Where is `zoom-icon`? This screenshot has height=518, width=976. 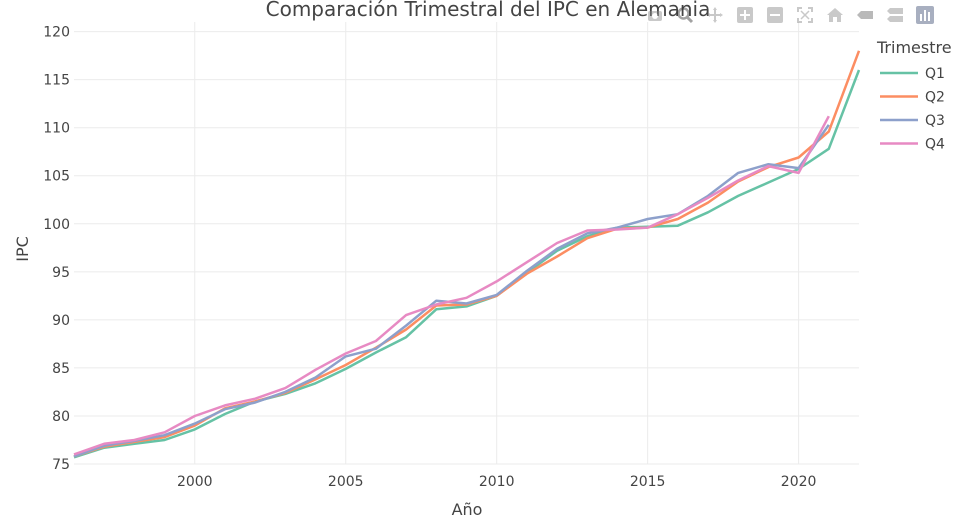
zoom-icon is located at coordinates (685, 15).